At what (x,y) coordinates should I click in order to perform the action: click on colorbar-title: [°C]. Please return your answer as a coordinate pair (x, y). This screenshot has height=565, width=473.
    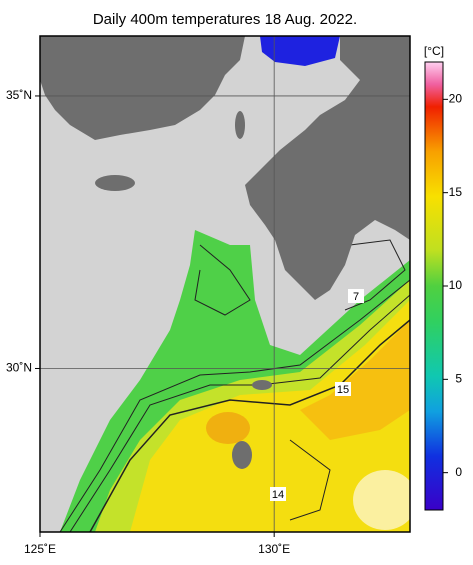
    Looking at the image, I should click on (434, 51).